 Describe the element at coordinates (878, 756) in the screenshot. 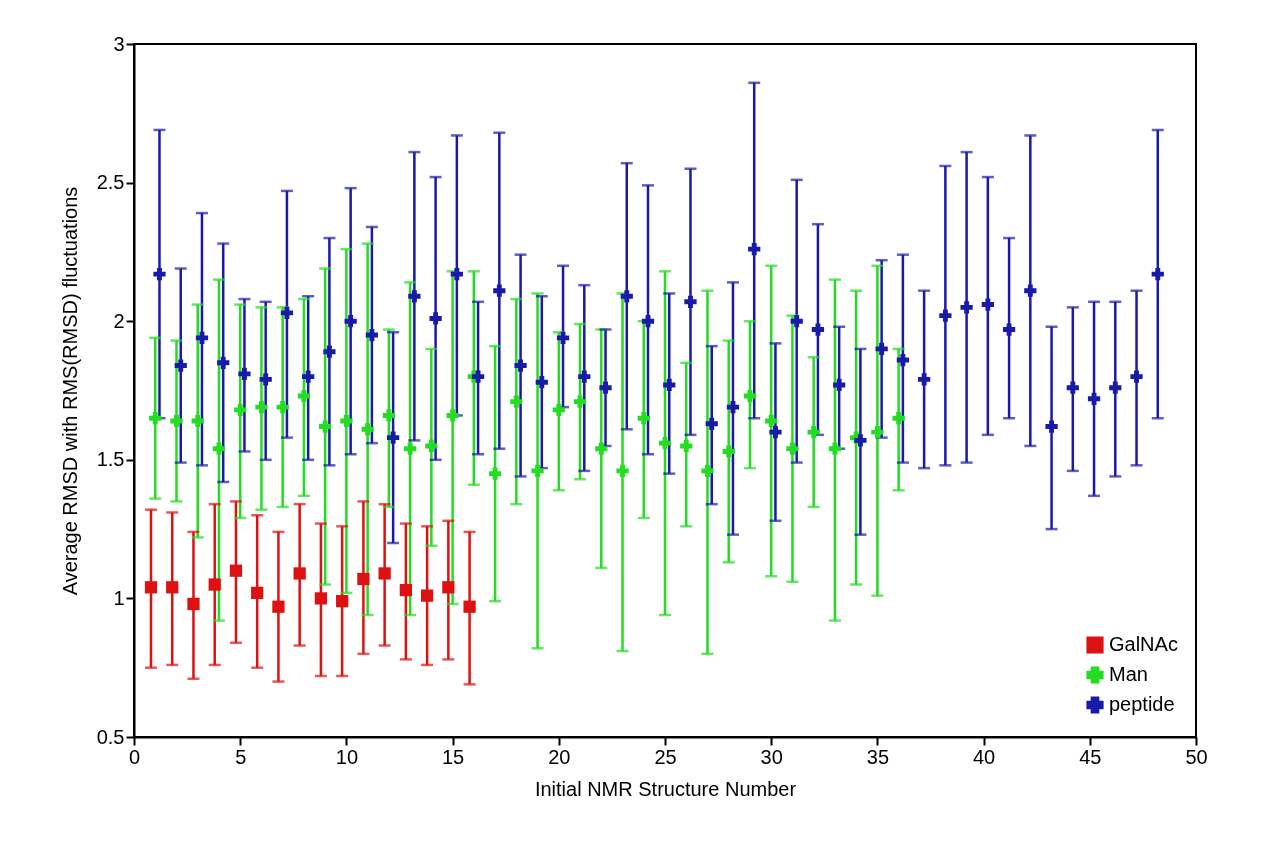

I see `x-tick-label: 35` at that location.